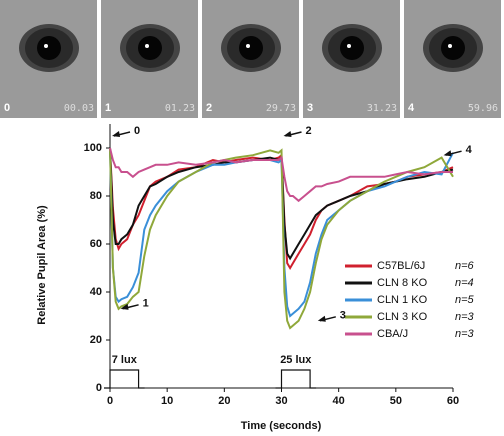 The height and width of the screenshot is (436, 504). I want to click on eye-photo: 3 31.23, so click(351, 59).